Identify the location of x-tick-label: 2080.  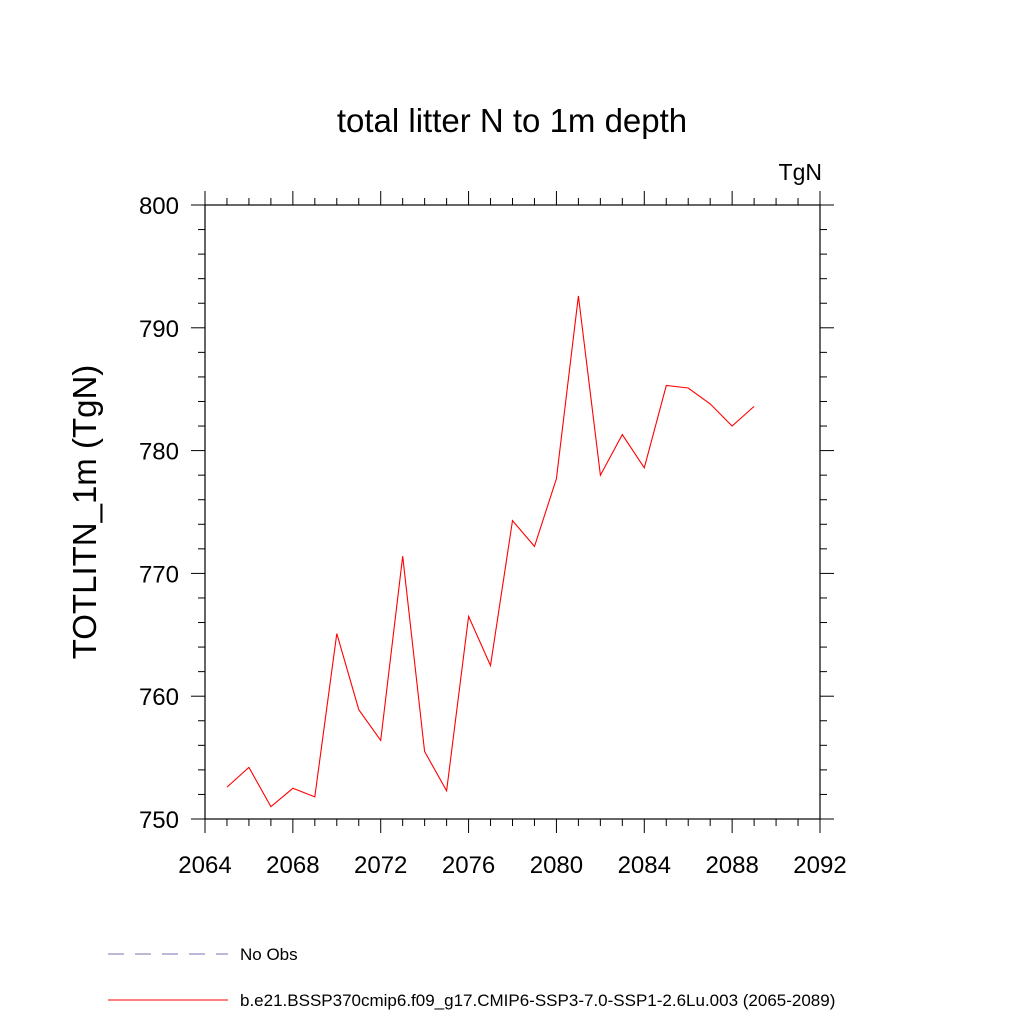
(556, 865).